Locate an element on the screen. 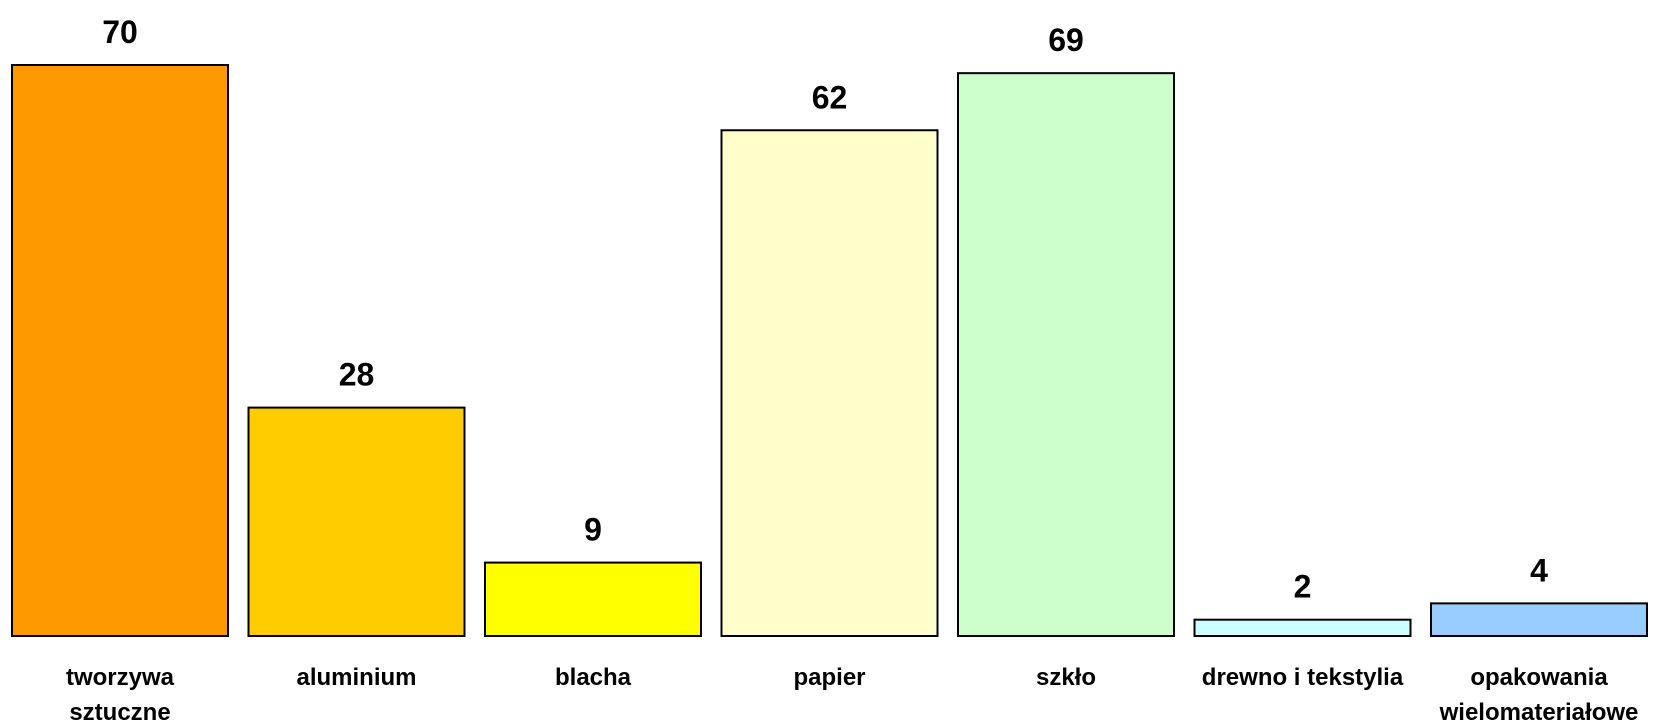 Image resolution: width=1654 pixels, height=723 pixels. data-label-2: 9 is located at coordinates (593, 530).